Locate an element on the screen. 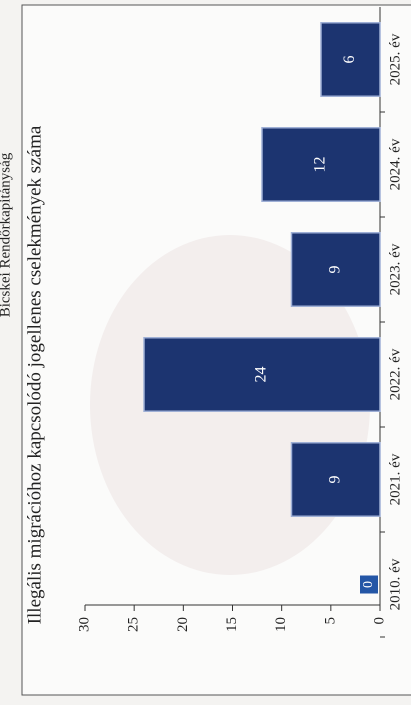 The image size is (411, 705). x-tick-label: 2024. év is located at coordinates (395, 164).